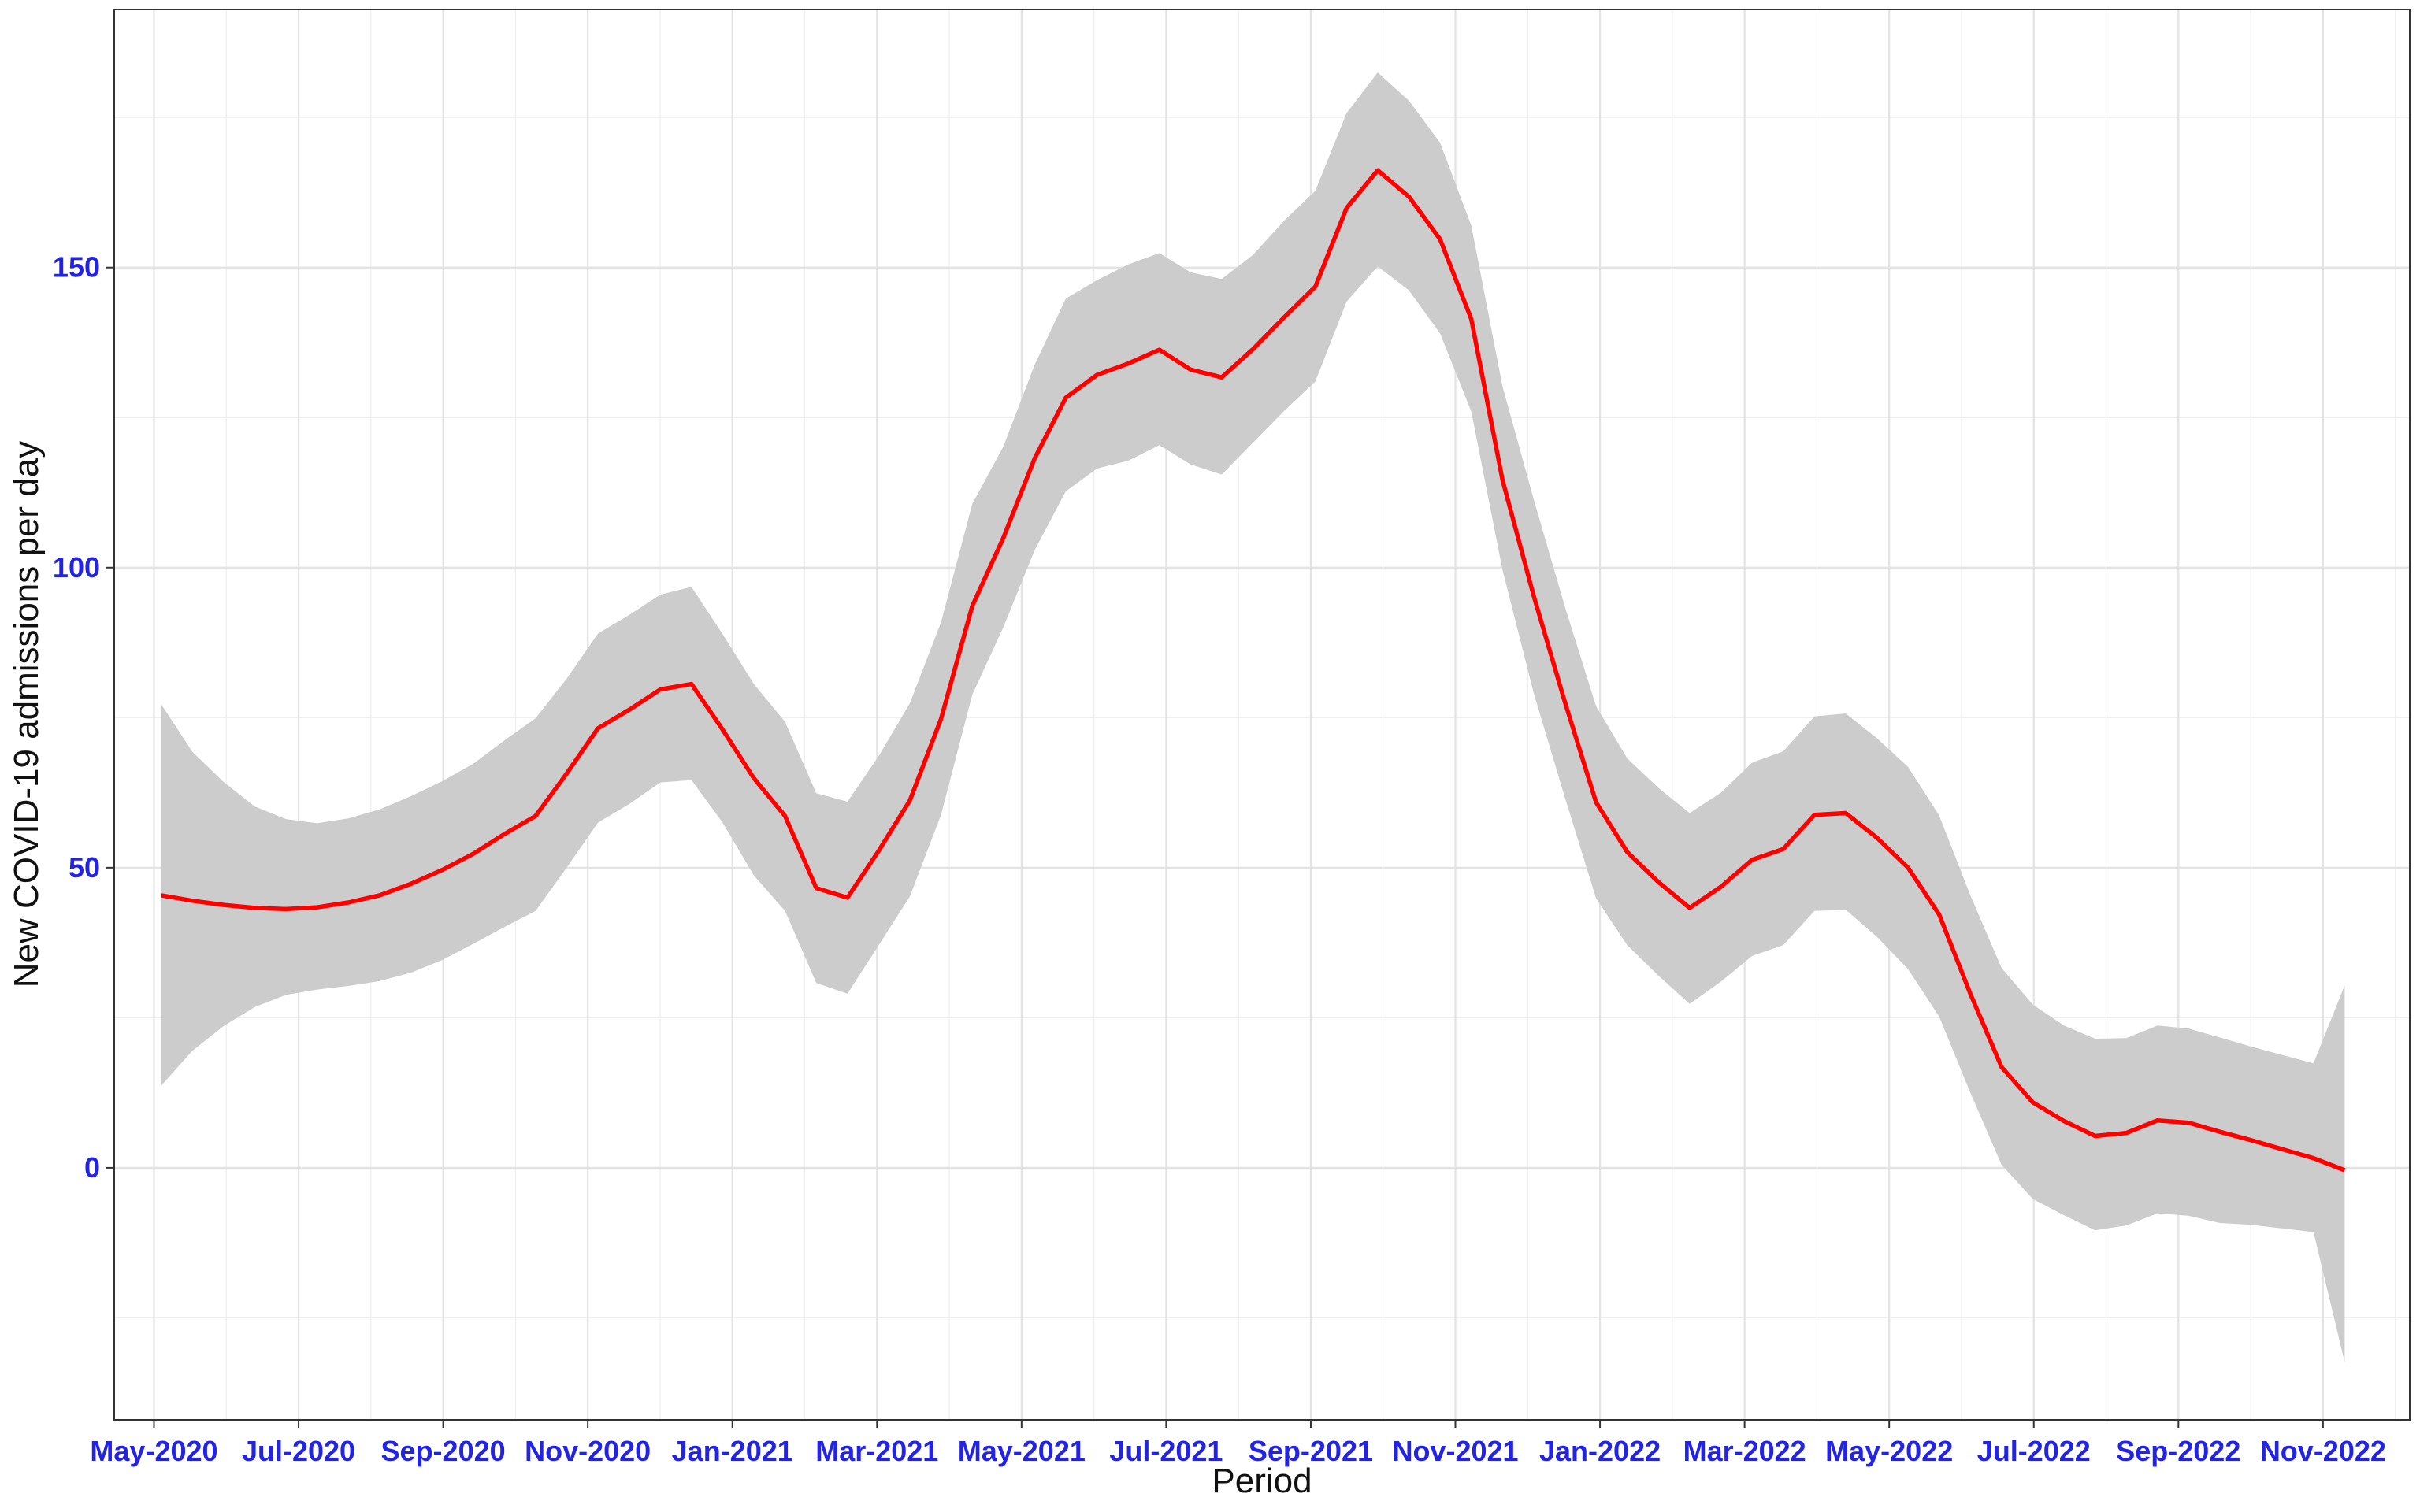  What do you see at coordinates (876, 1451) in the screenshot?
I see `x-tick-label: Mar-2021` at bounding box center [876, 1451].